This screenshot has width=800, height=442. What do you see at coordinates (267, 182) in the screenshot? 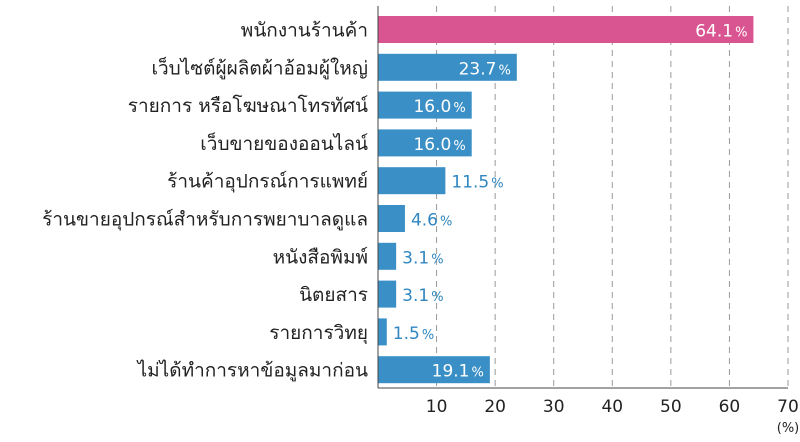
I see `category-label: ร้านค้าอุปกรณ์การแพทย์` at bounding box center [267, 182].